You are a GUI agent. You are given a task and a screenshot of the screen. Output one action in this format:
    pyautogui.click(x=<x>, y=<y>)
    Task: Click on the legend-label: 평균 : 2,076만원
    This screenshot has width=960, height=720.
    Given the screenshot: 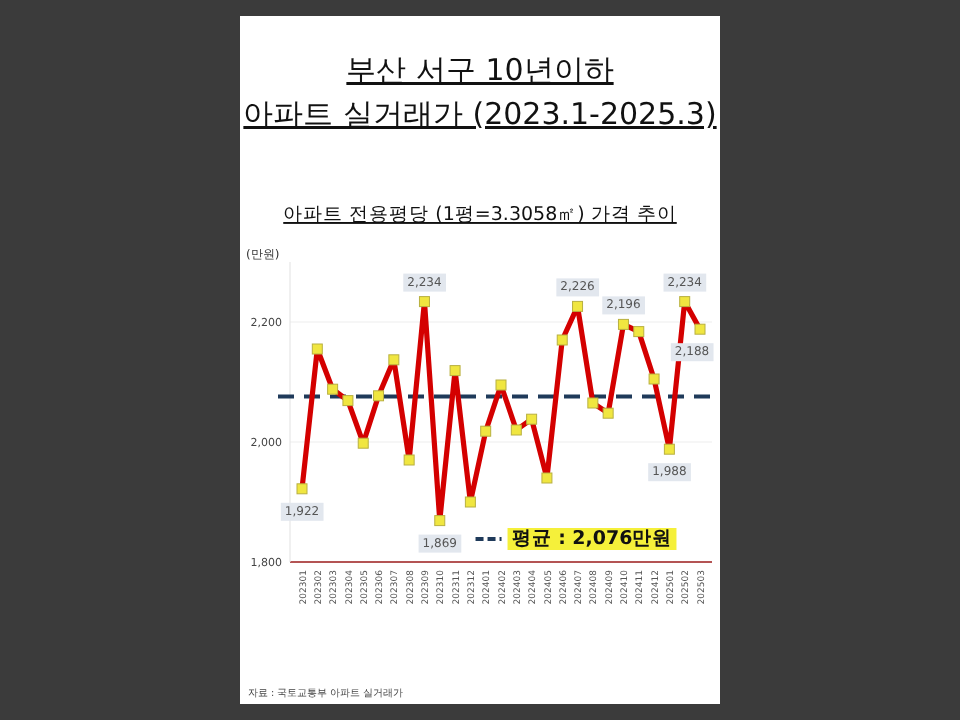 What is the action you would take?
    pyautogui.click(x=592, y=539)
    